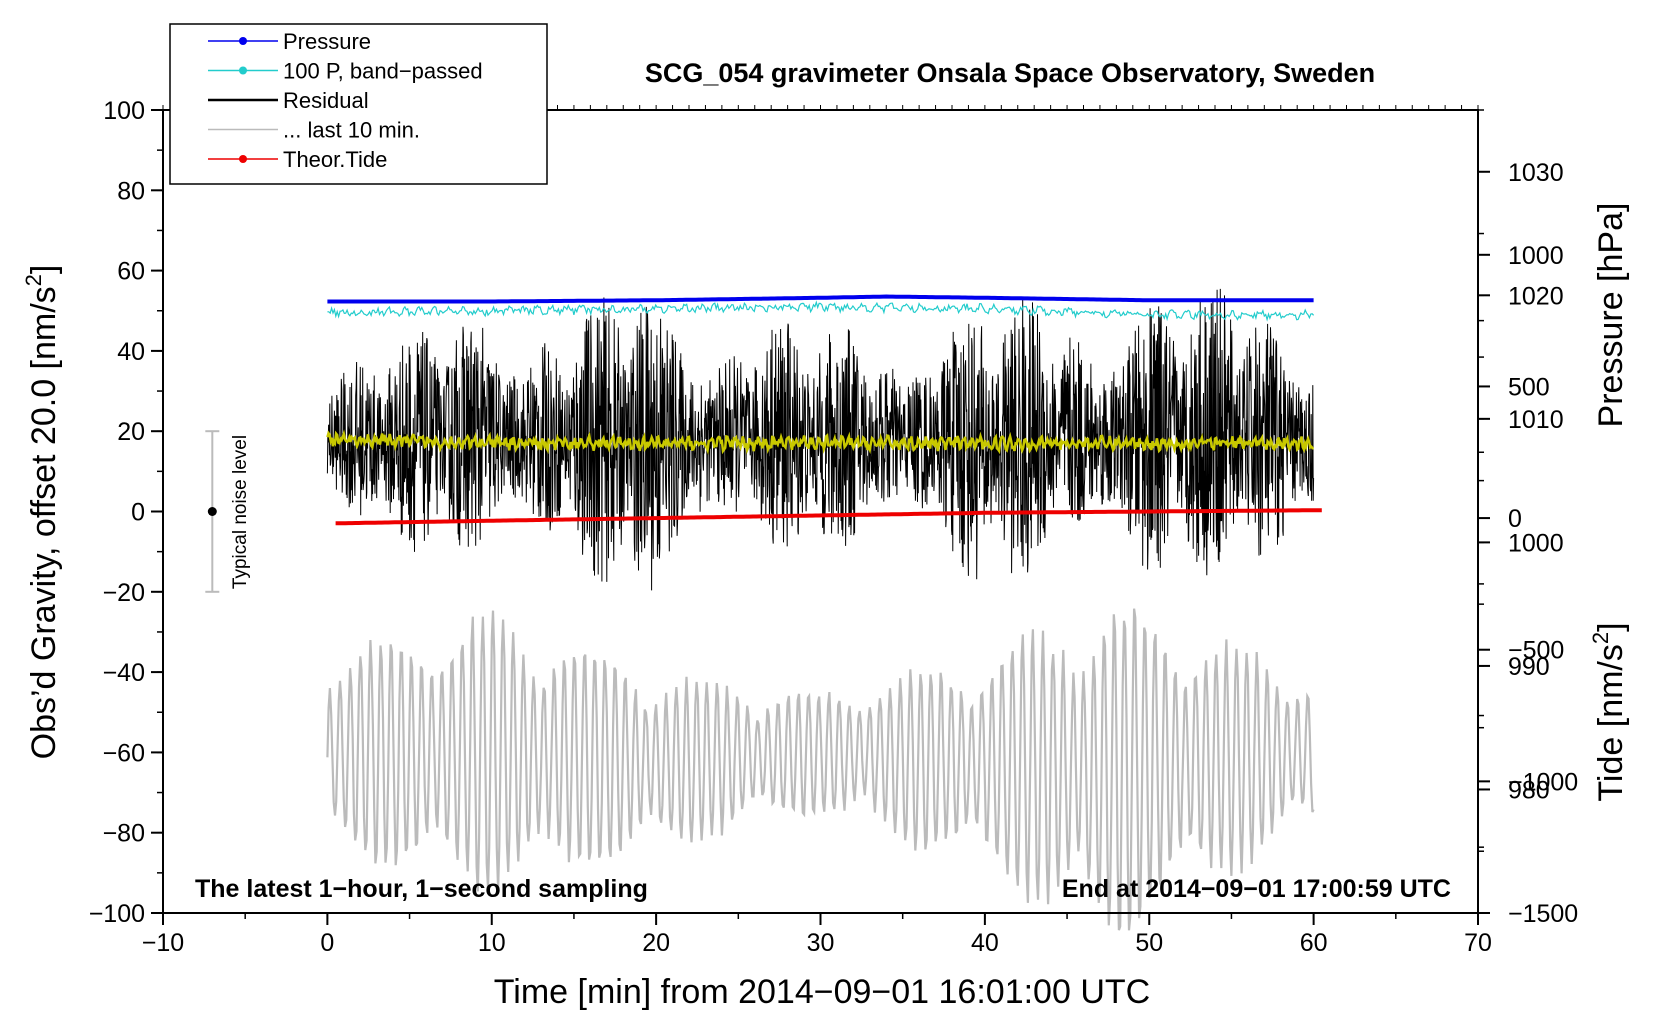 Image resolution: width=1660 pixels, height=1020 pixels. What do you see at coordinates (1611, 722) in the screenshot?
I see `y-axis-label-tide-text: Tide [nm/s` at bounding box center [1611, 722].